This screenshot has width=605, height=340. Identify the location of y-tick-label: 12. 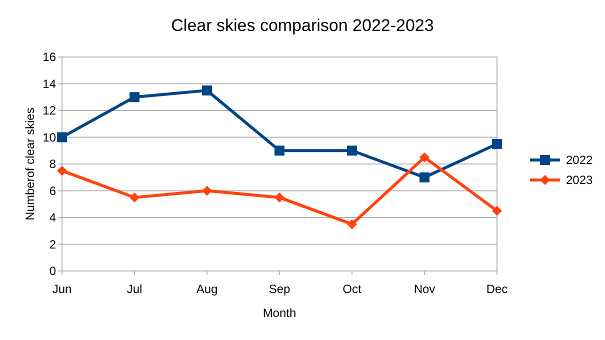
(49, 111).